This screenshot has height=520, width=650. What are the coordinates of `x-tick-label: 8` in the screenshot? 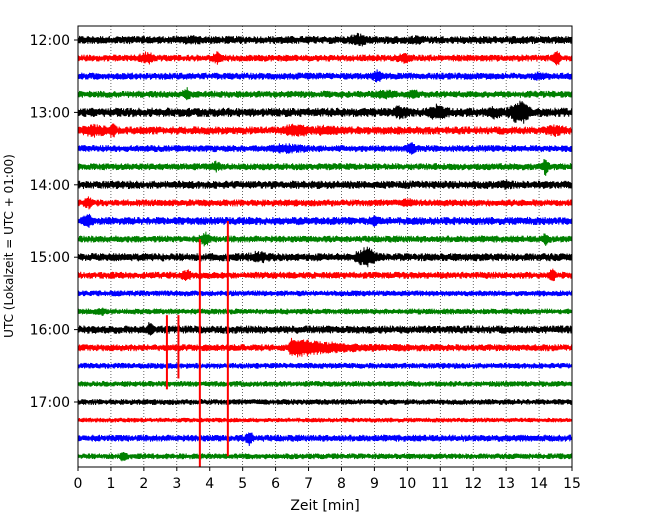 It's located at (341, 484).